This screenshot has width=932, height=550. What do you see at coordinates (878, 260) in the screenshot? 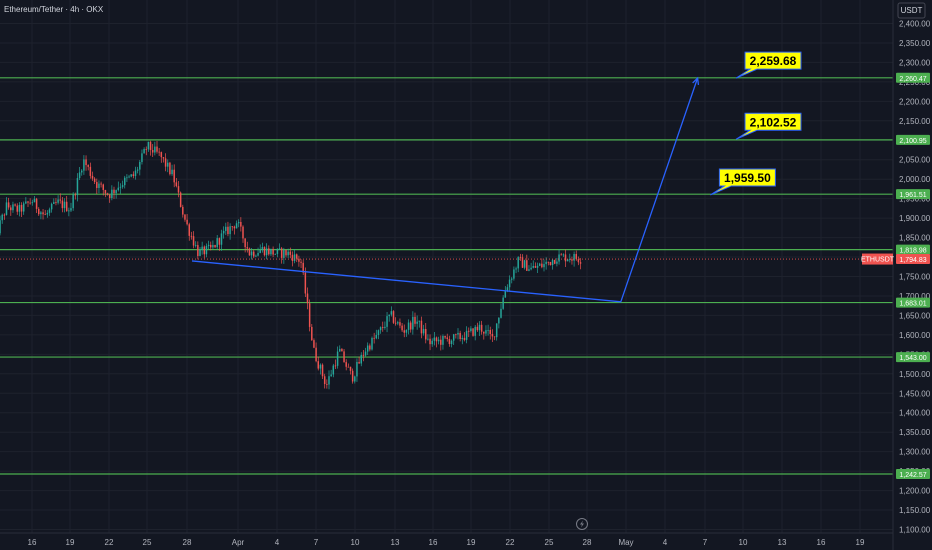
I see `symbol-tag-text: ETHUSDT` at bounding box center [878, 260].